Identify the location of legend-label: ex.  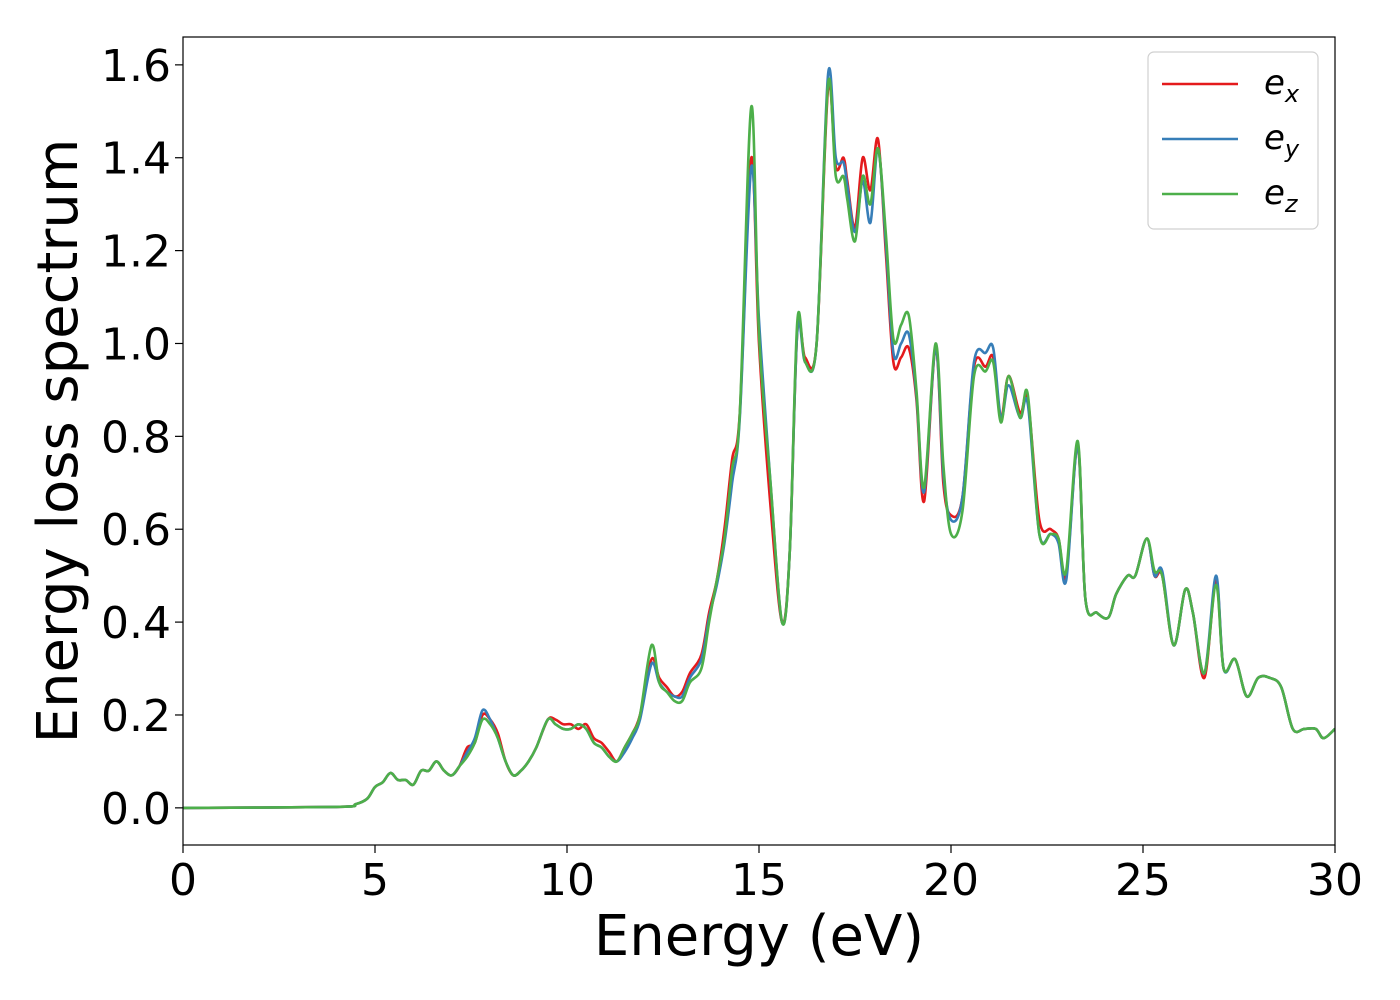
(1282, 85).